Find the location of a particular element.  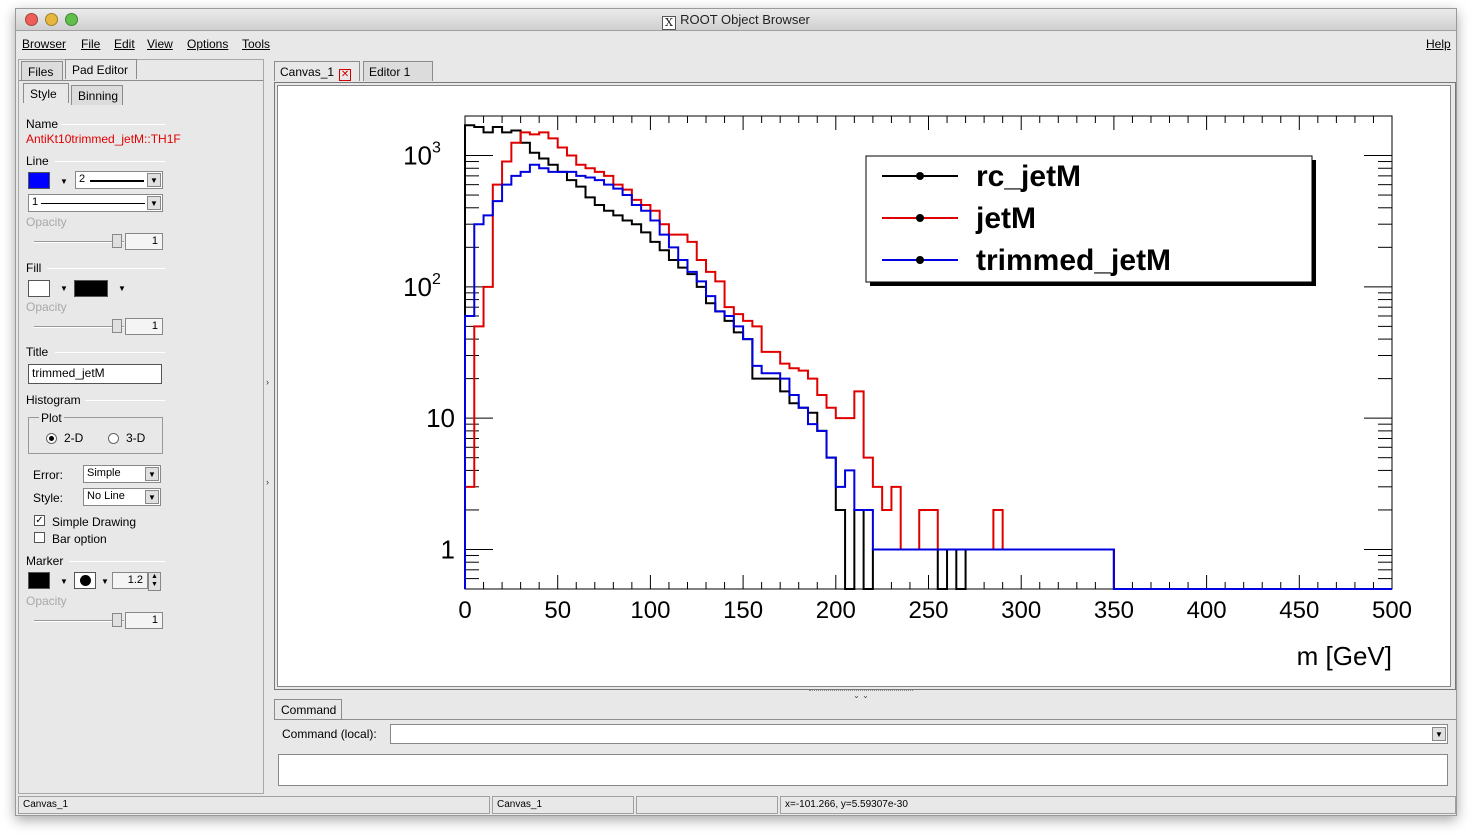

plot-3d-label: 3-D is located at coordinates (136, 438).